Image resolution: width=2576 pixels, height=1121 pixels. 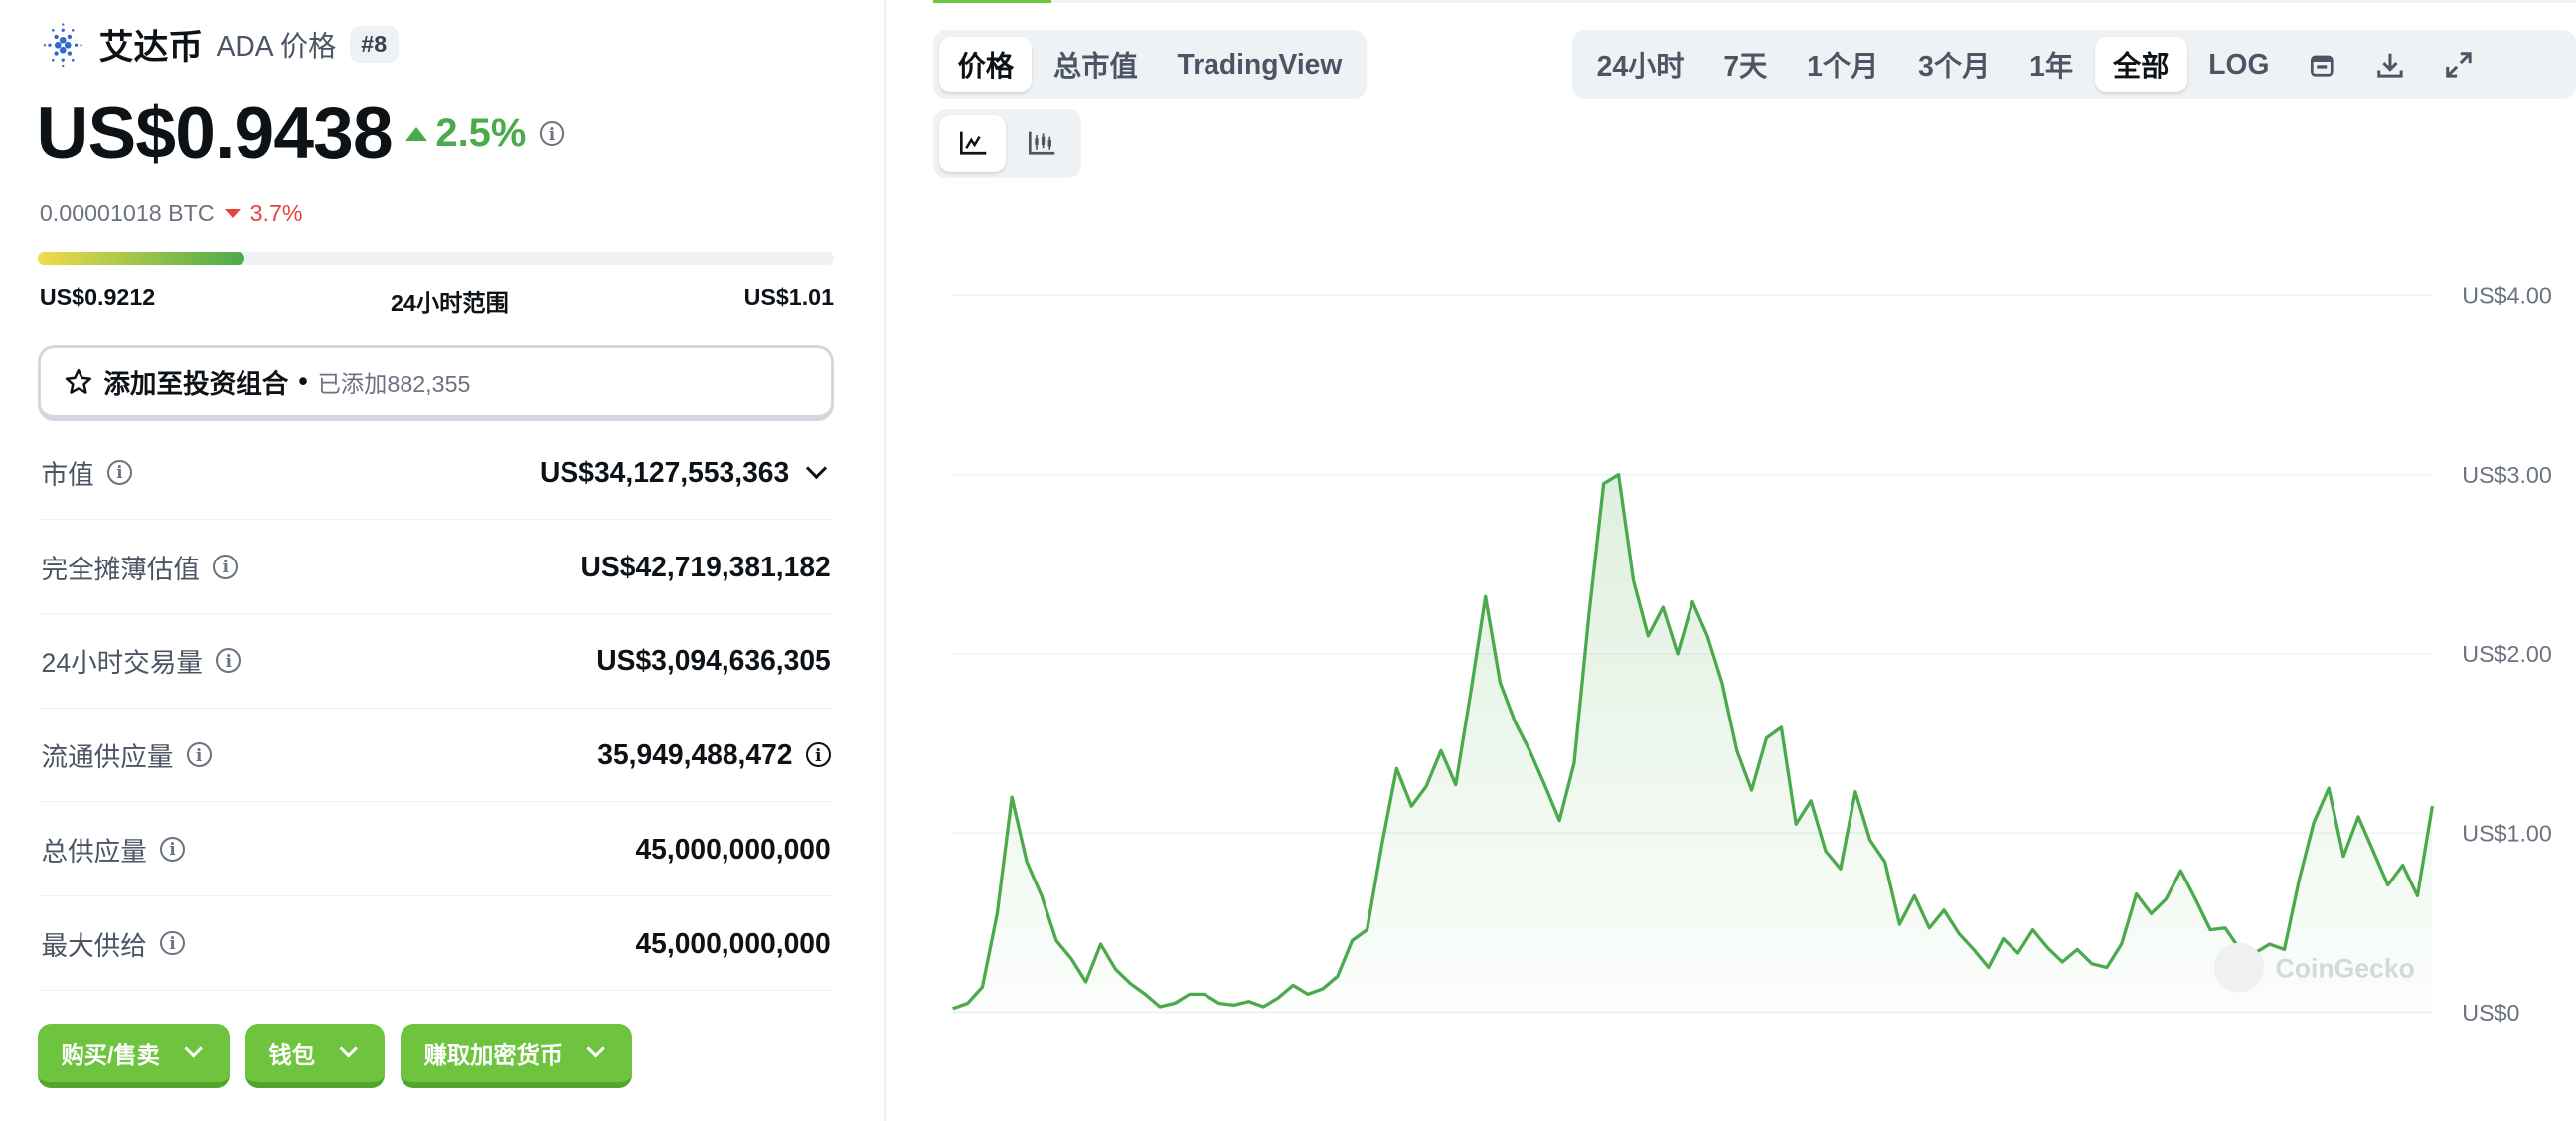 I want to click on chart-type-toggle, so click(x=1007, y=143).